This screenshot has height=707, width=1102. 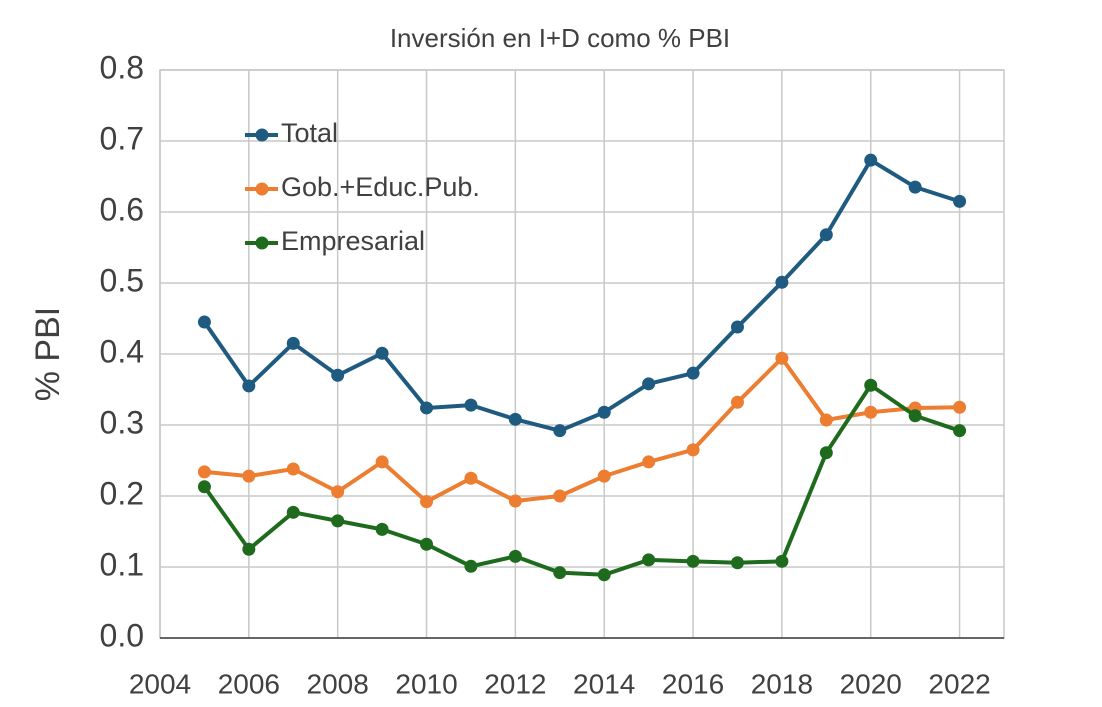 What do you see at coordinates (249, 683) in the screenshot?
I see `x-tick-label: 2006` at bounding box center [249, 683].